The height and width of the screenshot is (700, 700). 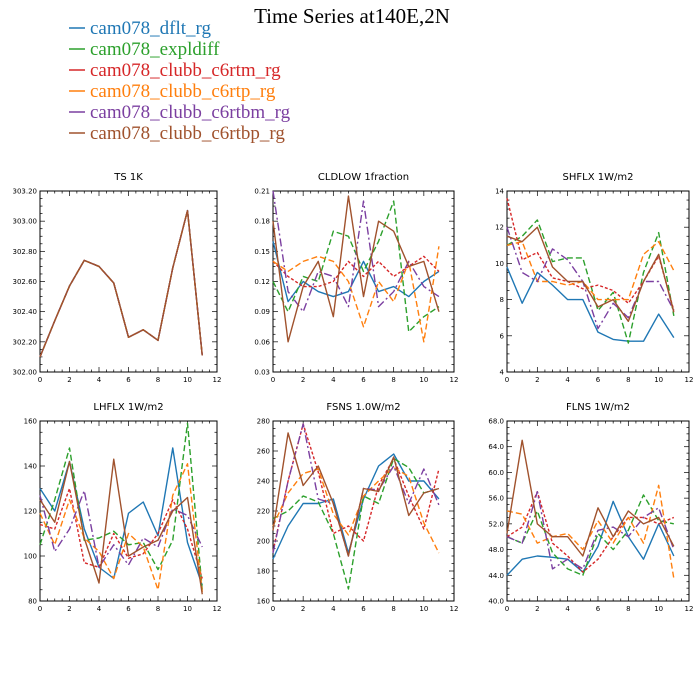 I want to click on legend-entry: cam078_dflt_rg, so click(x=140, y=28).